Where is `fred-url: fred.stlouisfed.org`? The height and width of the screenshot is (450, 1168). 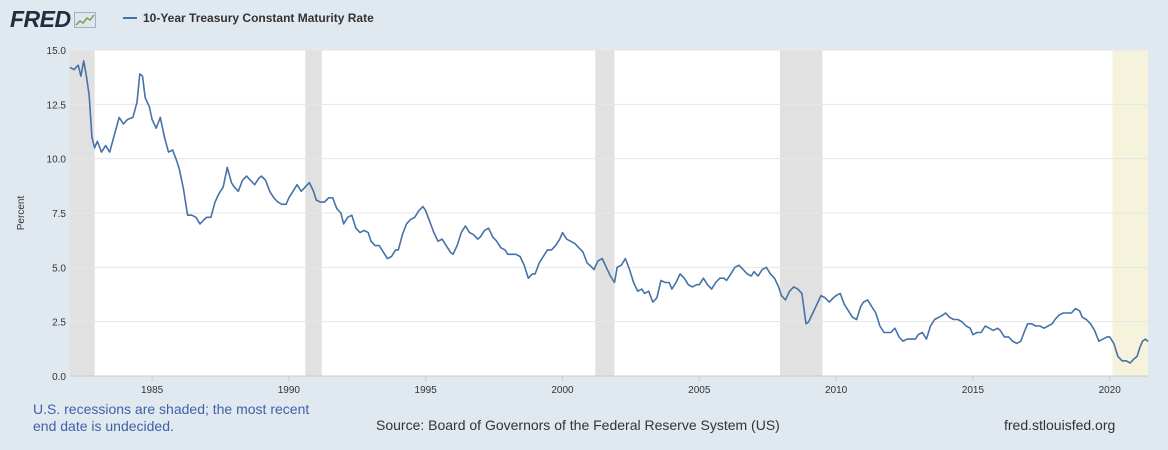 fred-url: fred.stlouisfed.org is located at coordinates (1060, 425).